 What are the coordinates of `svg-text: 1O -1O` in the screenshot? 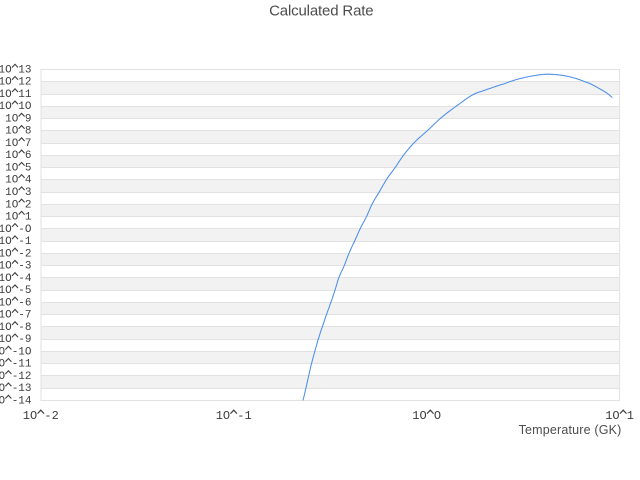 It's located at (16, 352).